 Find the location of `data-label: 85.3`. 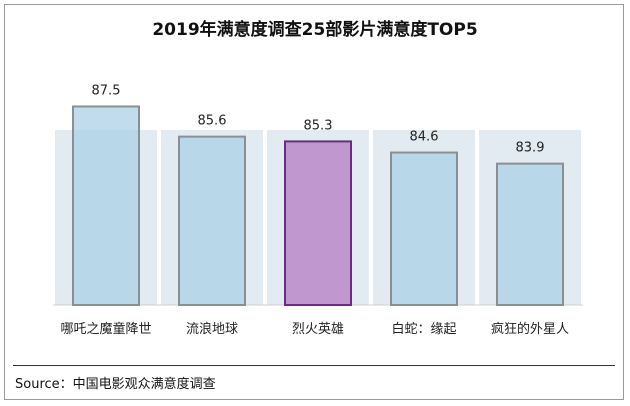

data-label: 85.3 is located at coordinates (318, 125).